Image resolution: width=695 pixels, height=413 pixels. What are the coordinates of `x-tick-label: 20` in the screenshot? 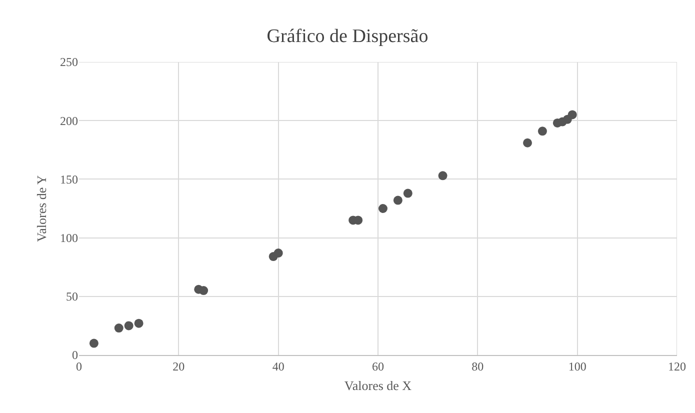 It's located at (178, 366).